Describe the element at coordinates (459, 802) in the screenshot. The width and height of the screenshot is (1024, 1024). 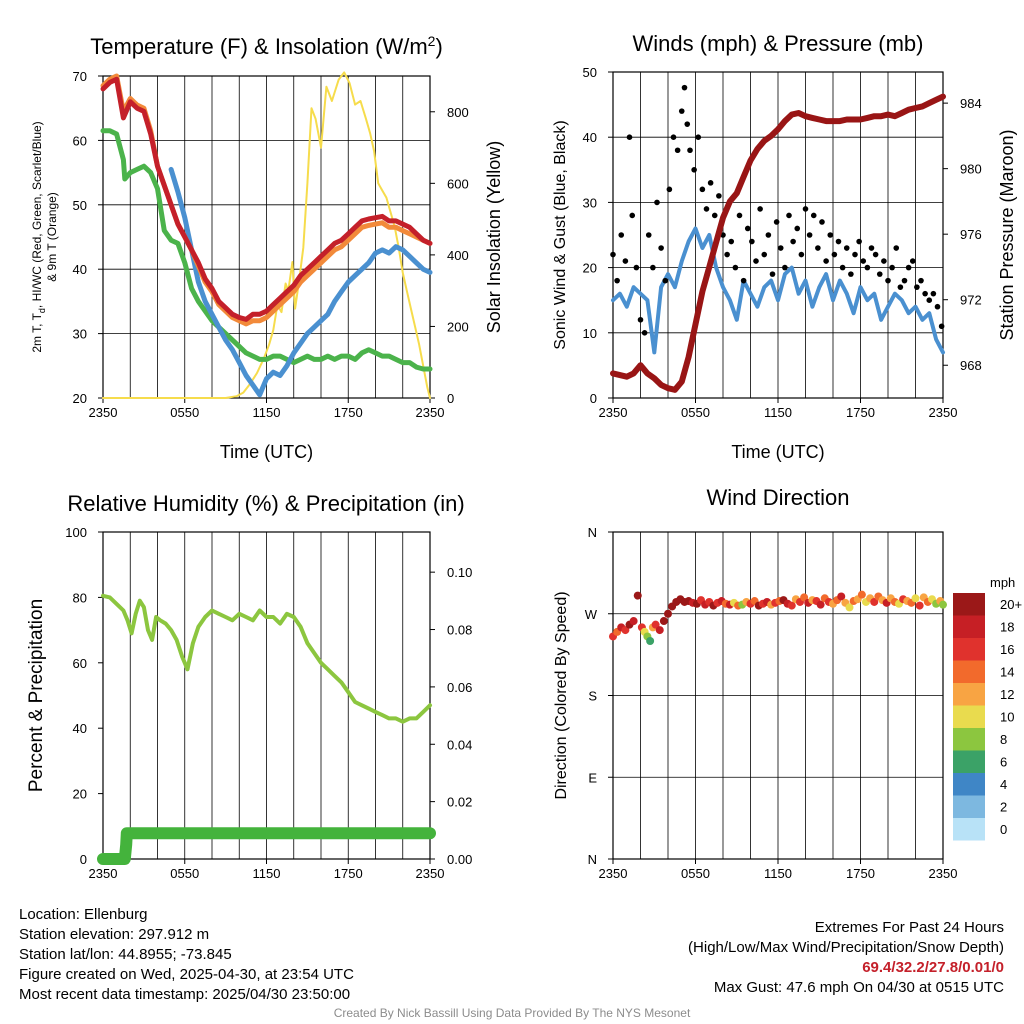
I see `y2-tick-label: 0.02` at that location.